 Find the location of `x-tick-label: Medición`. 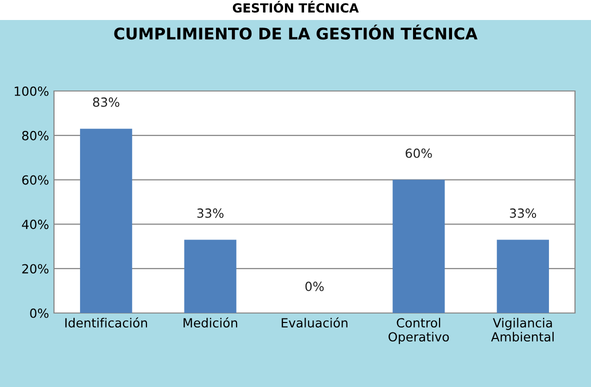

x-tick-label: Medición is located at coordinates (211, 322).